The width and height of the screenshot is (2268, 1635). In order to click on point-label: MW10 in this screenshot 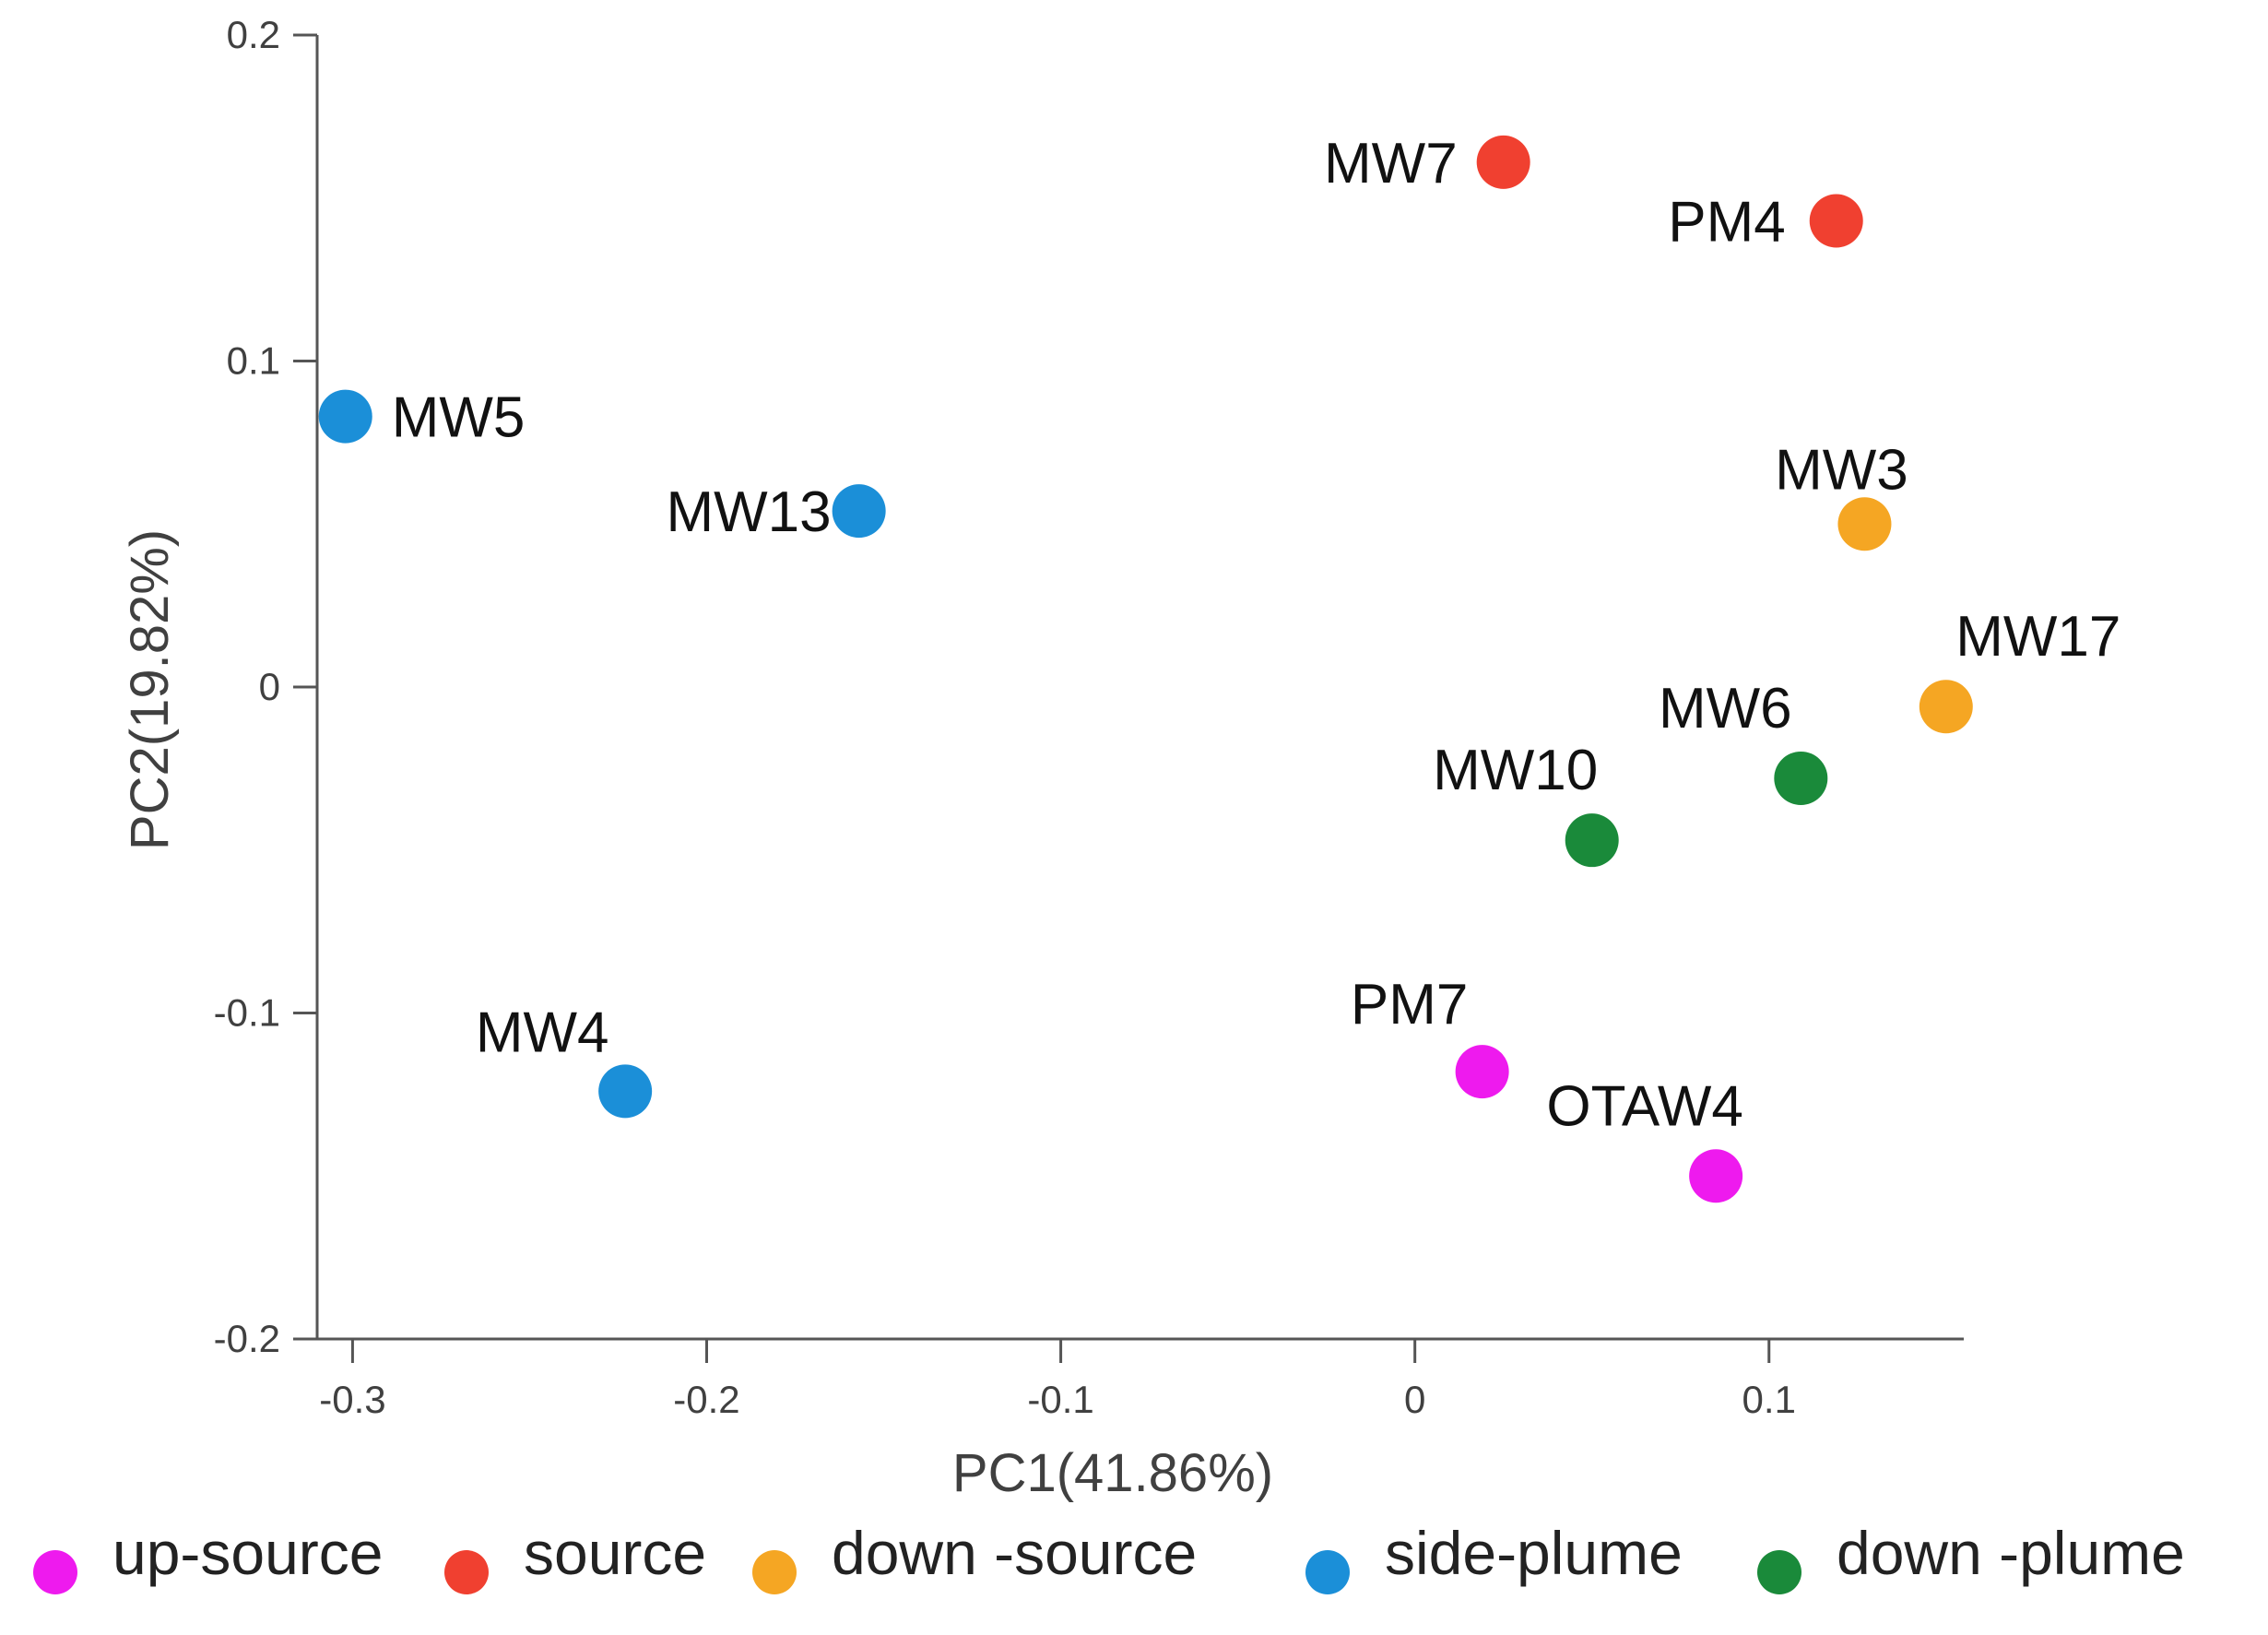, I will do `click(1515, 770)`.